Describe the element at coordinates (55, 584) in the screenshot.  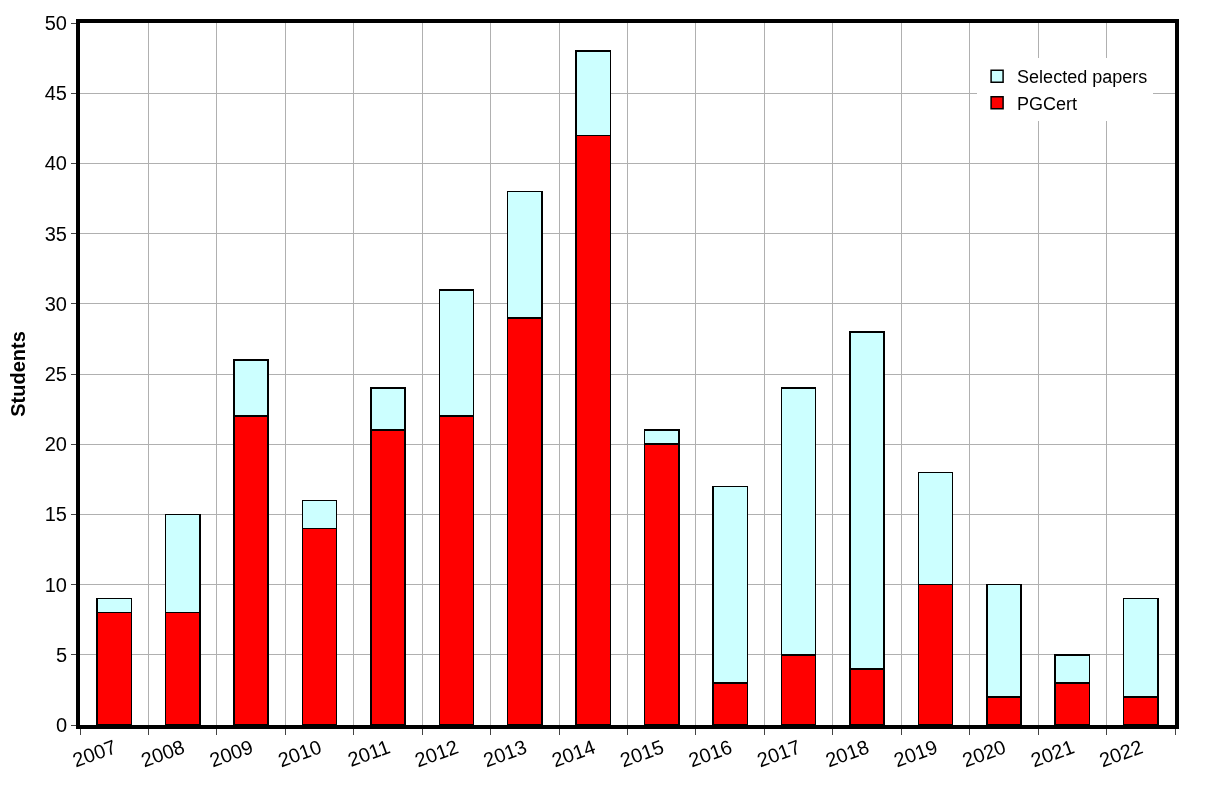
I see `y-tick-label: 10` at that location.